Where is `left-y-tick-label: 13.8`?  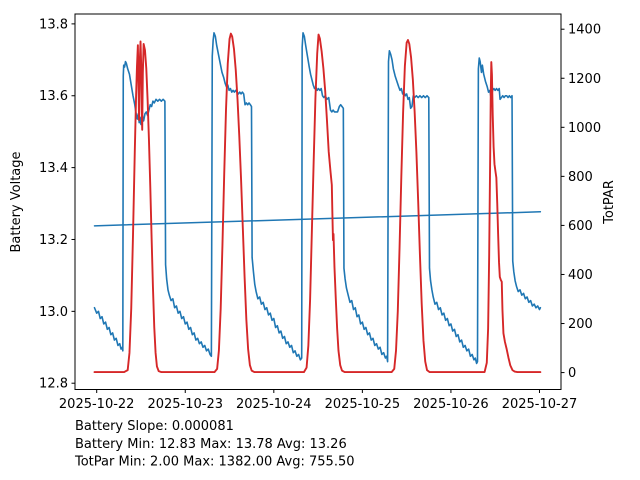 left-y-tick-label: 13.8 is located at coordinates (53, 24).